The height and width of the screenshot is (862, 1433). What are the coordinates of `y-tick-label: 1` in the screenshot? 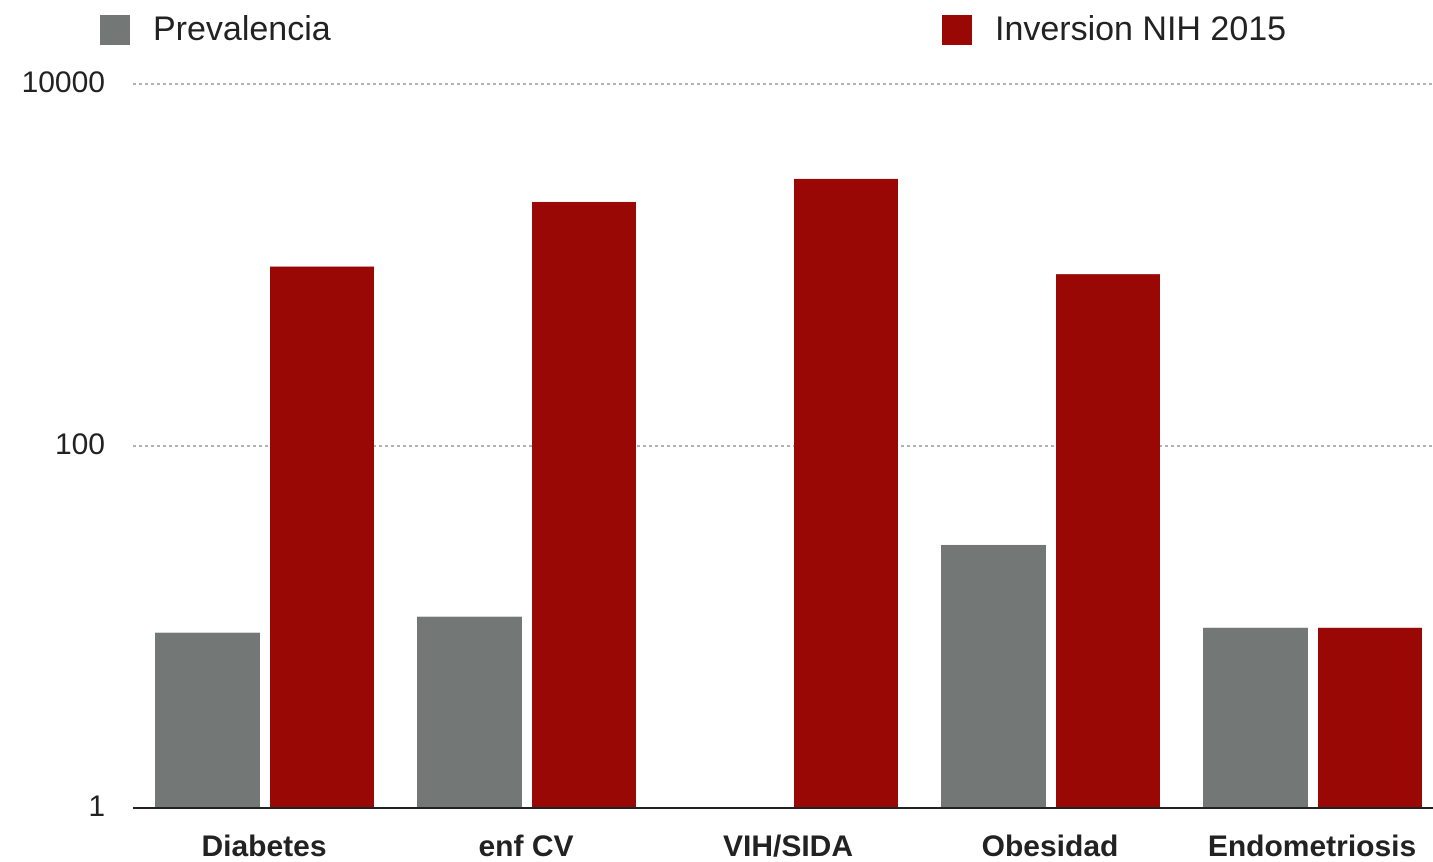 It's located at (96, 806).